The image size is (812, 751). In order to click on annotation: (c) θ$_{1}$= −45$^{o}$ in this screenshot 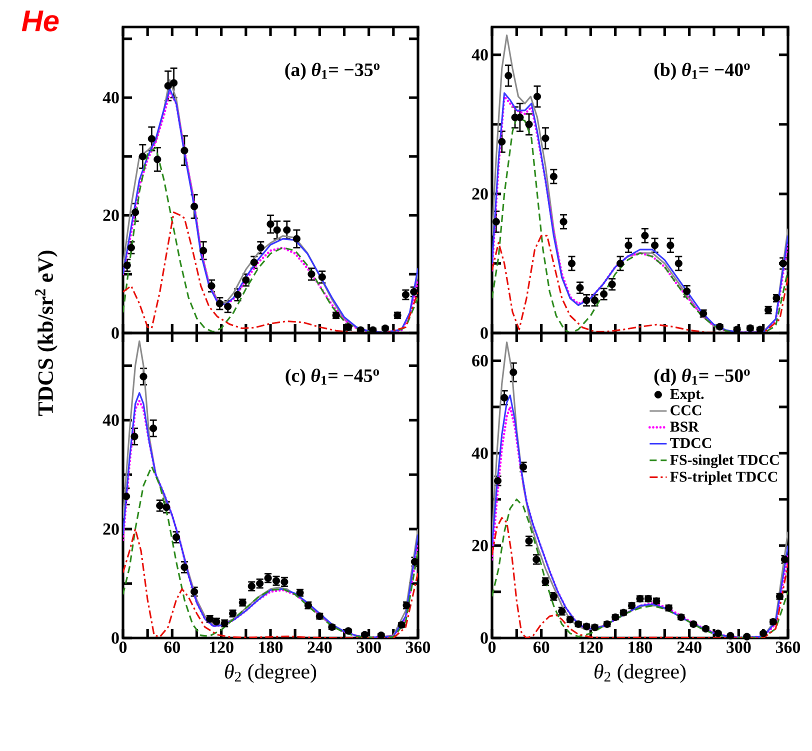, I will do `click(332, 377)`.